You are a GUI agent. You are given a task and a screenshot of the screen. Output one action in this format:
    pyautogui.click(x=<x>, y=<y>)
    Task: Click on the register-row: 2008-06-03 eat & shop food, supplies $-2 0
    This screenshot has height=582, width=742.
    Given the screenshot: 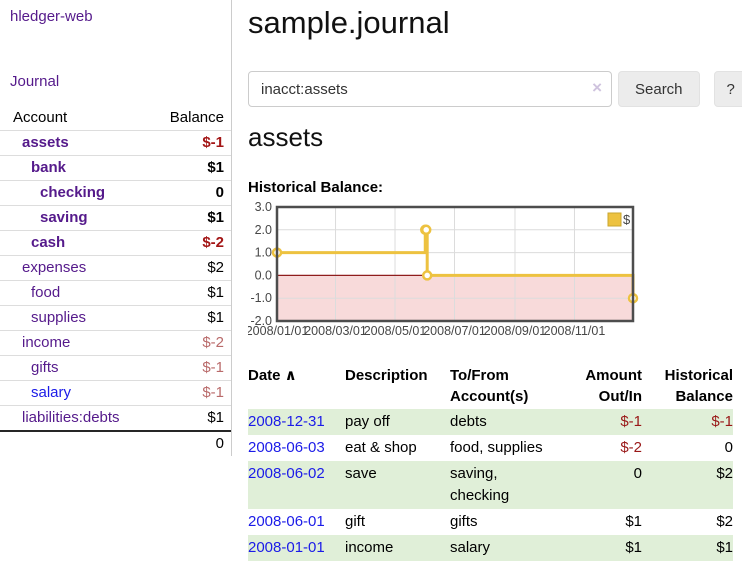 What is the action you would take?
    pyautogui.click(x=490, y=448)
    